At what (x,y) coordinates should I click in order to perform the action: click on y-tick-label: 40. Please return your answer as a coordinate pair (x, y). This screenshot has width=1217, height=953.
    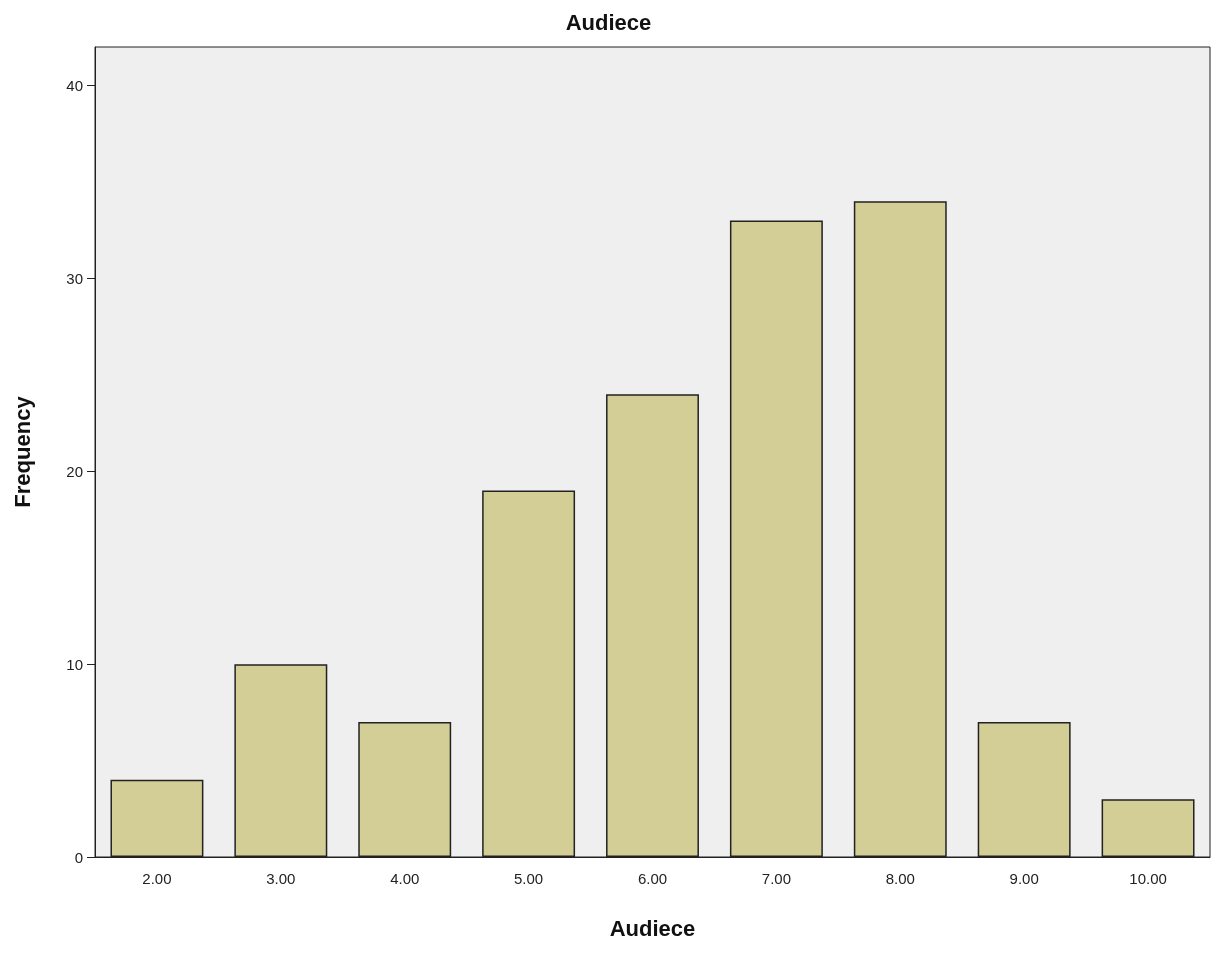
    Looking at the image, I should click on (74, 86).